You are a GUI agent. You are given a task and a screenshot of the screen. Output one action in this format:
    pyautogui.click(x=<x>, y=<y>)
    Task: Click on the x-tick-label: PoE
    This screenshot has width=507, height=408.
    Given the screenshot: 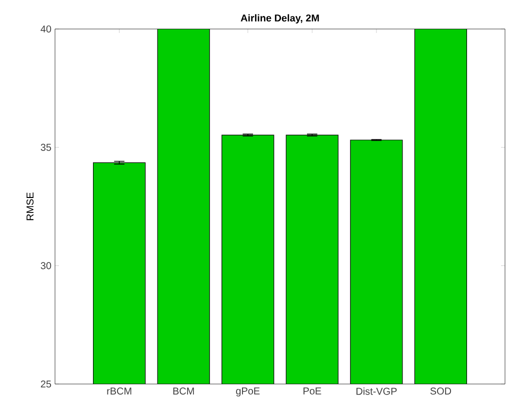 What is the action you would take?
    pyautogui.click(x=313, y=391)
    